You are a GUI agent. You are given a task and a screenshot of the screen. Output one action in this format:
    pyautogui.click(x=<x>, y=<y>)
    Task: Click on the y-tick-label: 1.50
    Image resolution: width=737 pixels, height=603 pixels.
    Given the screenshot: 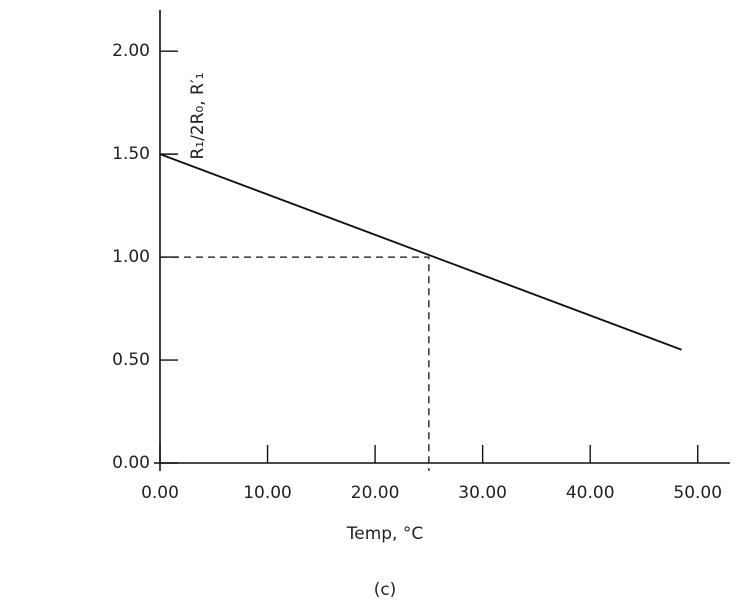 What is the action you would take?
    pyautogui.click(x=131, y=154)
    